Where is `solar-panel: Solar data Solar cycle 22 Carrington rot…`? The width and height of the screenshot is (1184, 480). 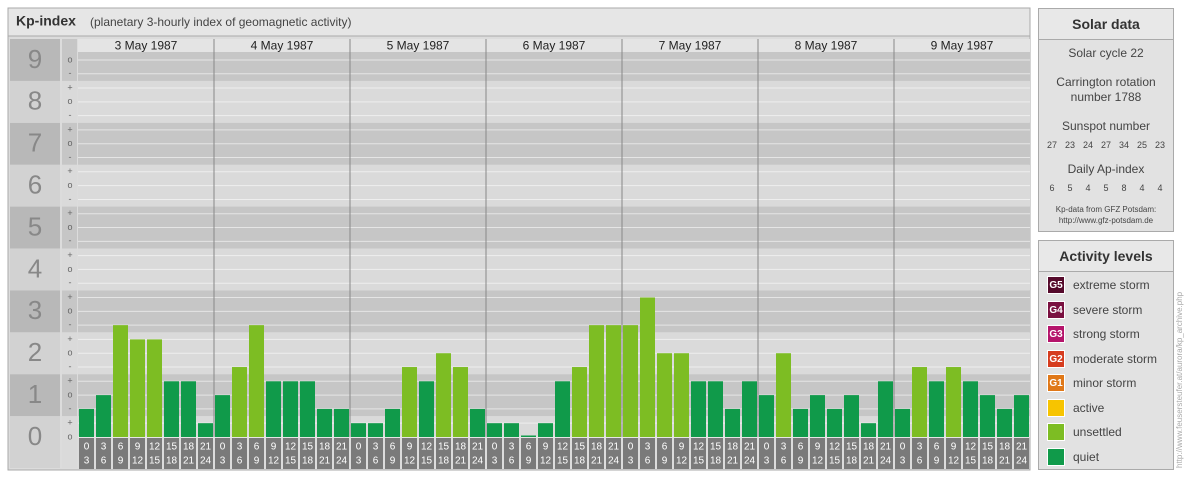
solar-panel: Solar data Solar cycle 22 Carrington rot… is located at coordinates (1106, 120).